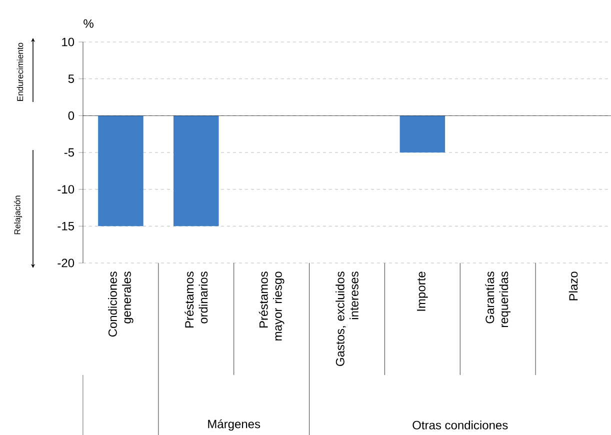 Image resolution: width=611 pixels, height=435 pixels. I want to click on text: Relajación, so click(18, 215).